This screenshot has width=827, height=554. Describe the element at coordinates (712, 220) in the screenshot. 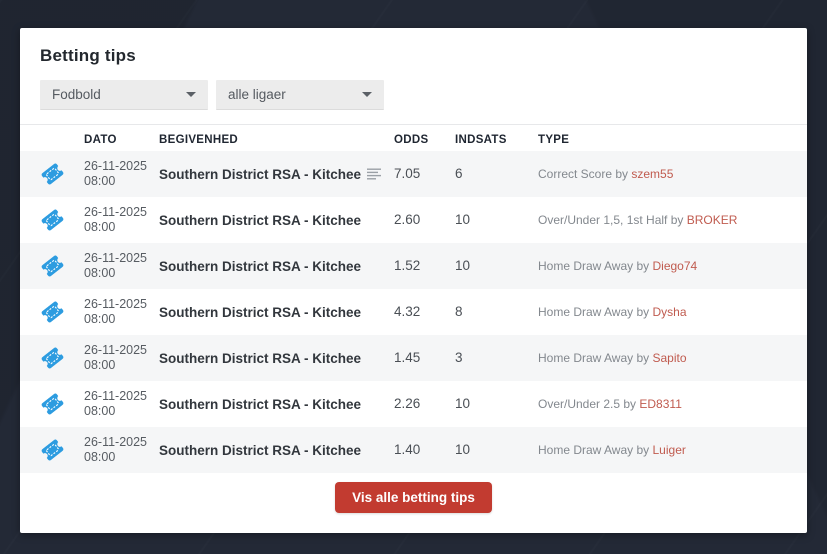

I see `tipster-link: BROKER` at that location.